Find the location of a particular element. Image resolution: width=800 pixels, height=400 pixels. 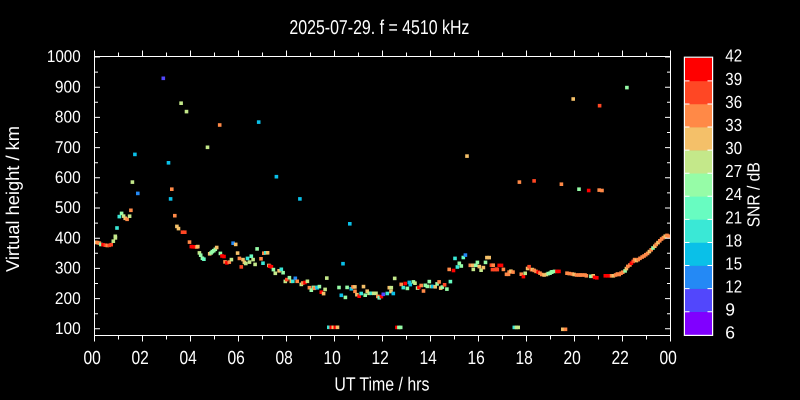

svg-text: 9 is located at coordinates (730, 310).